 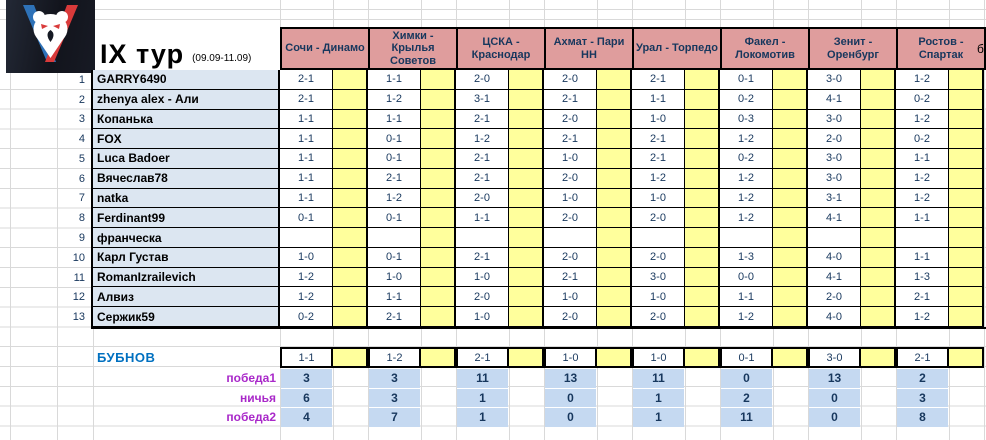 What do you see at coordinates (81, 218) in the screenshot?
I see `row-number: 8` at bounding box center [81, 218].